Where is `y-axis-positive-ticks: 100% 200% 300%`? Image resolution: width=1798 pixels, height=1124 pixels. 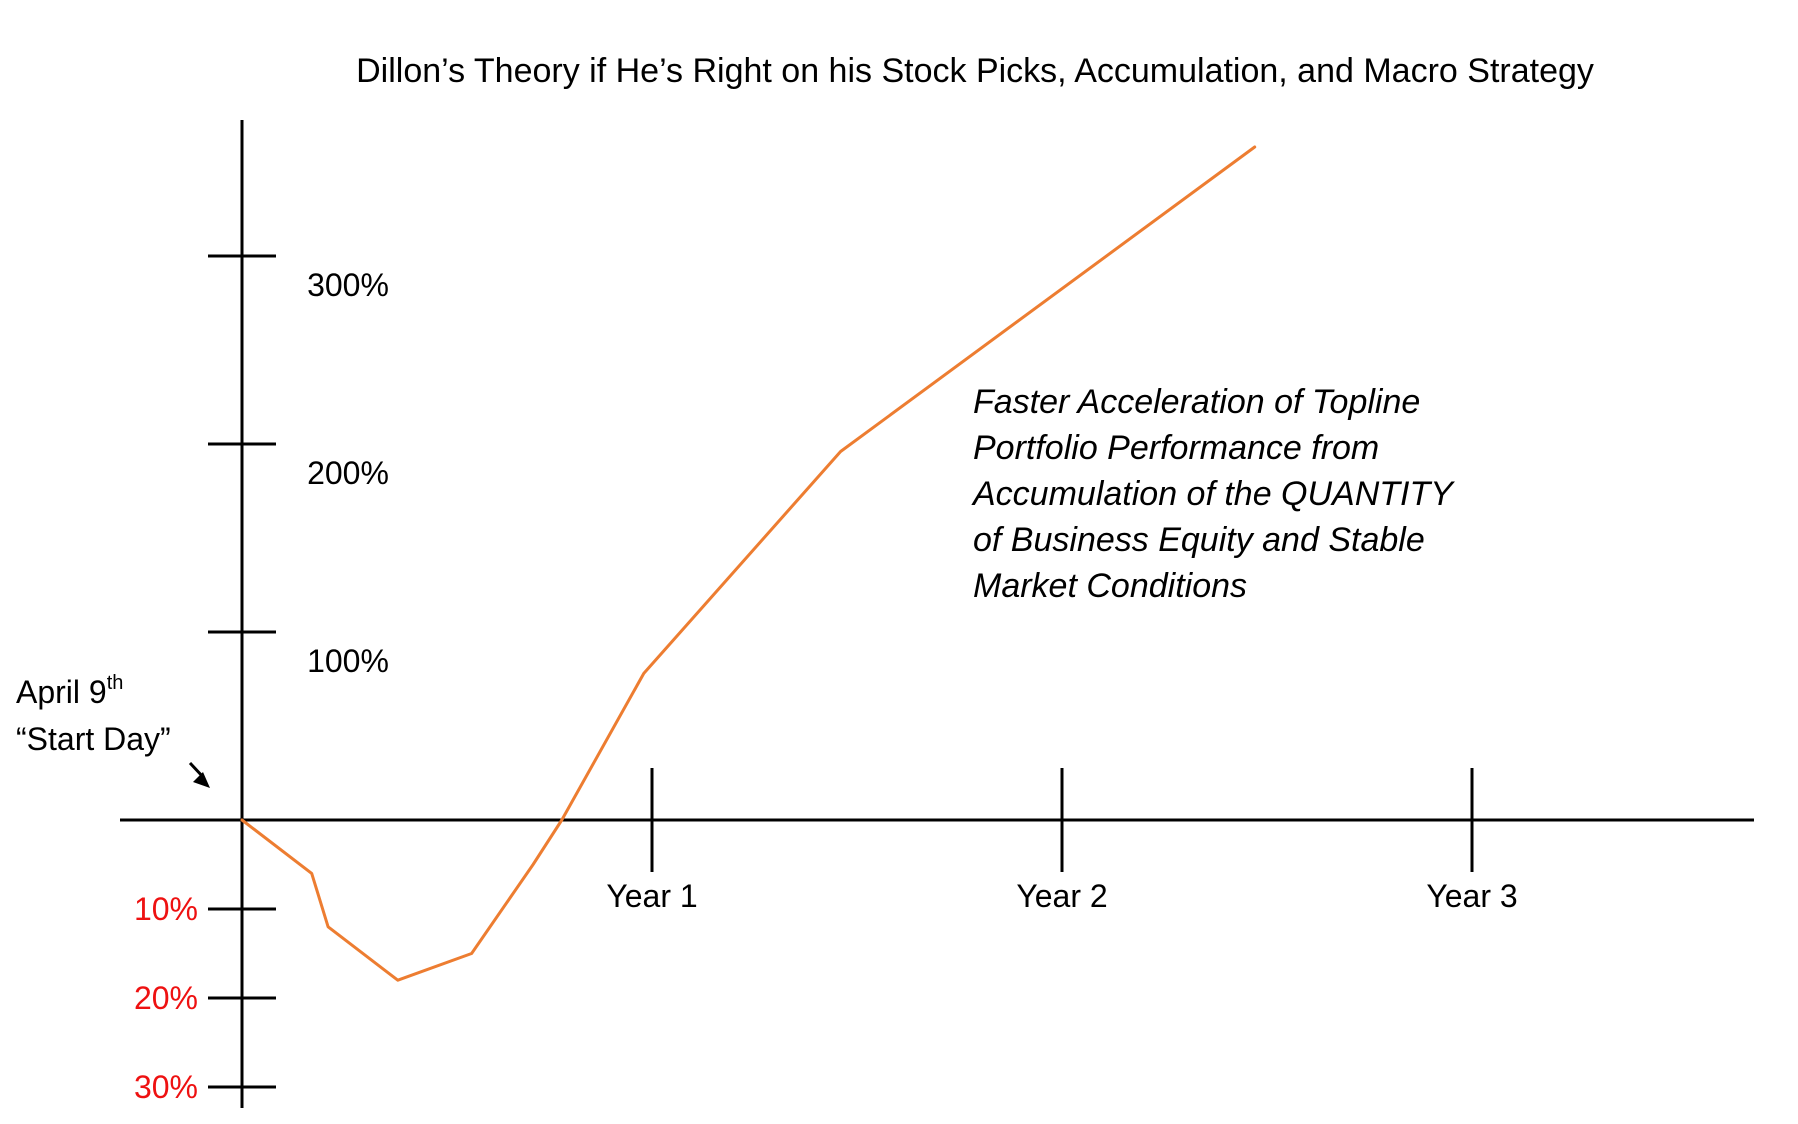
y-axis-positive-ticks: 100% 200% 300% is located at coordinates (298, 466).